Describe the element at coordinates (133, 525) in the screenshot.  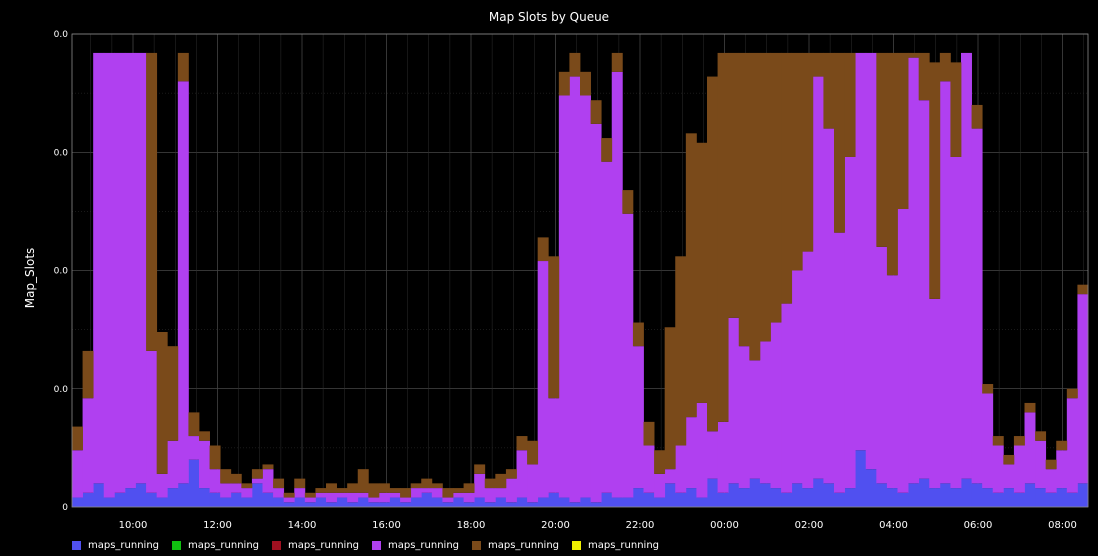
I see `x-tick-label: 10:00` at that location.